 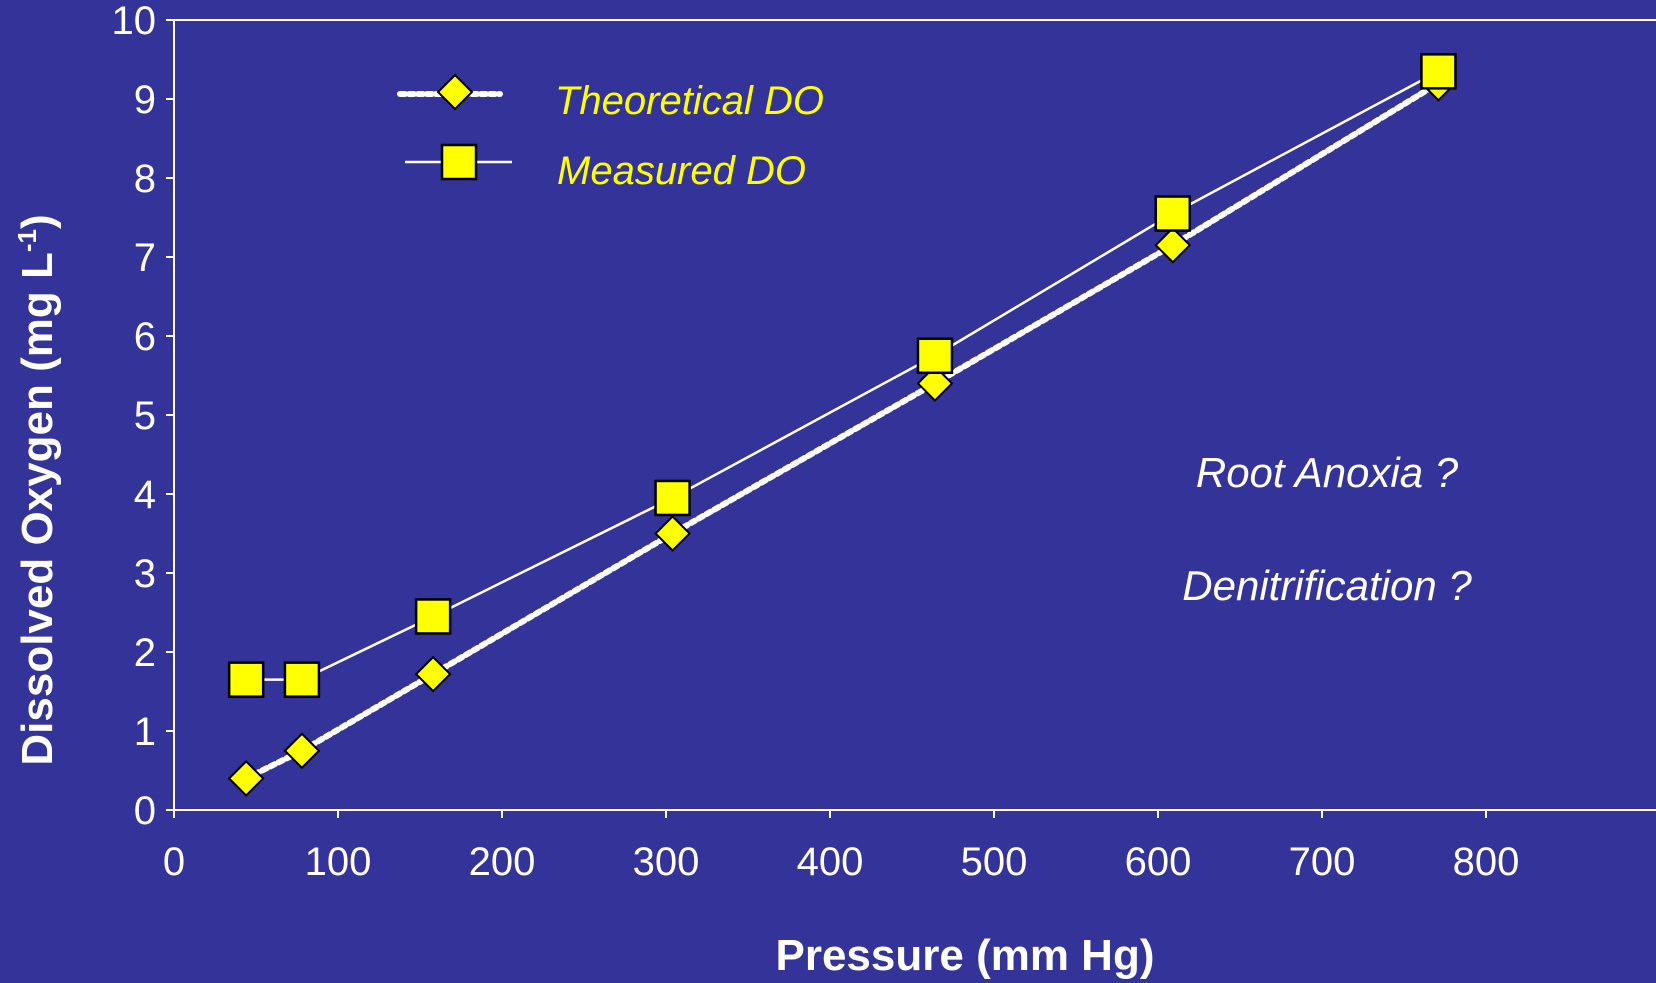 What do you see at coordinates (145, 258) in the screenshot?
I see `y-tick-label: 7` at bounding box center [145, 258].